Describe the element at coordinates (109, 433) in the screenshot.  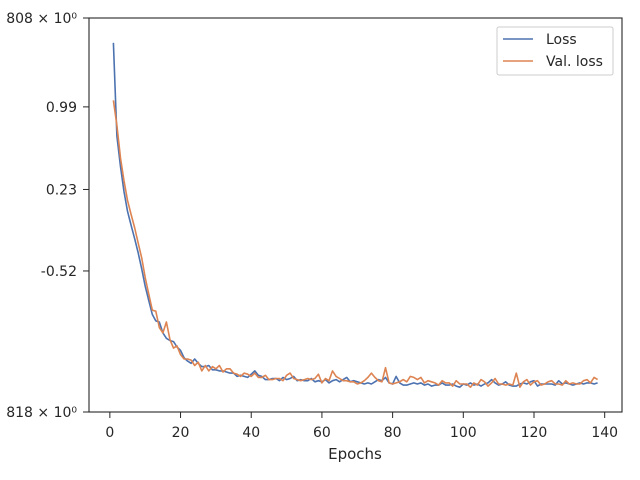
I see `x-tick-label: 0` at that location.